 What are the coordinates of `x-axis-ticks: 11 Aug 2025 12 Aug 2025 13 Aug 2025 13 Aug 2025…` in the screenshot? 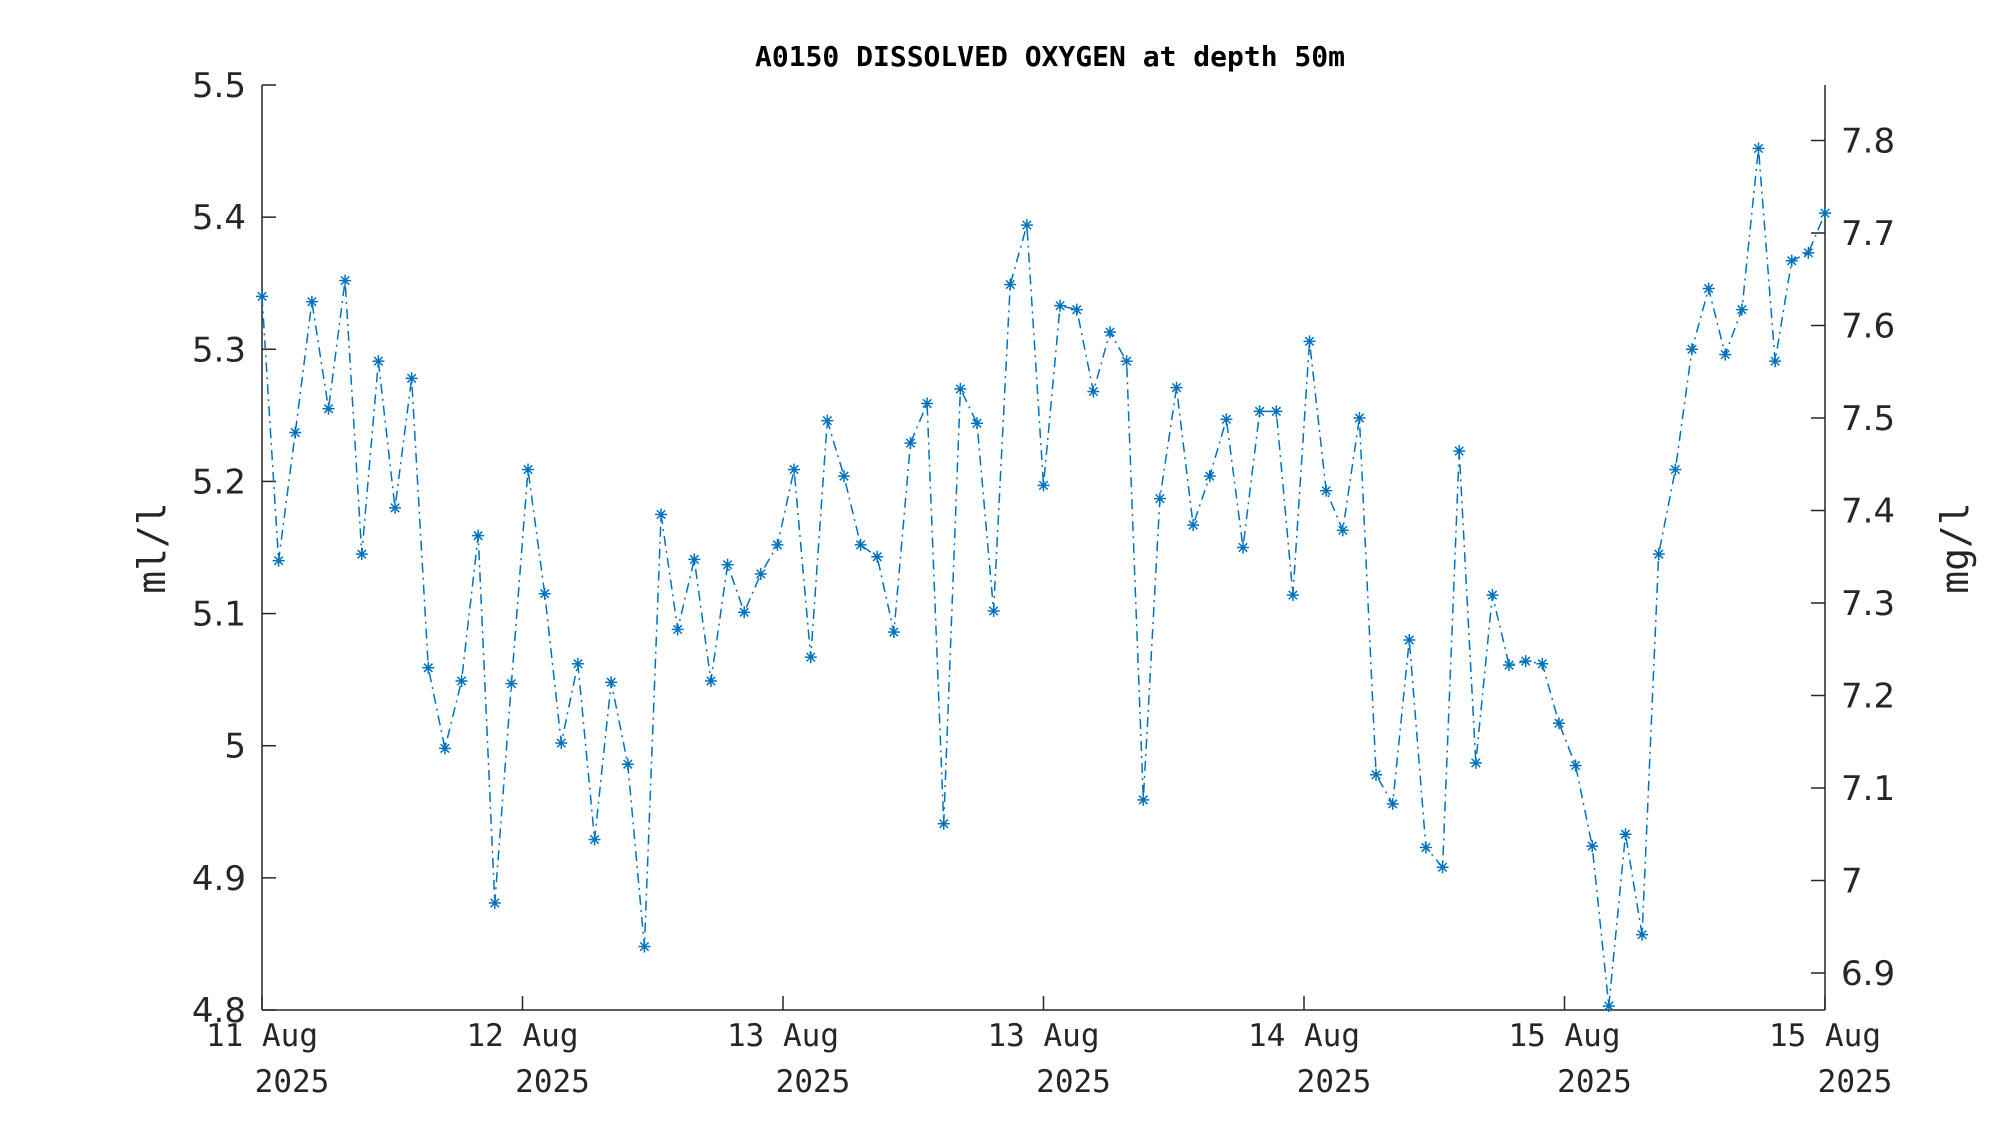 It's located at (1049, 1048).